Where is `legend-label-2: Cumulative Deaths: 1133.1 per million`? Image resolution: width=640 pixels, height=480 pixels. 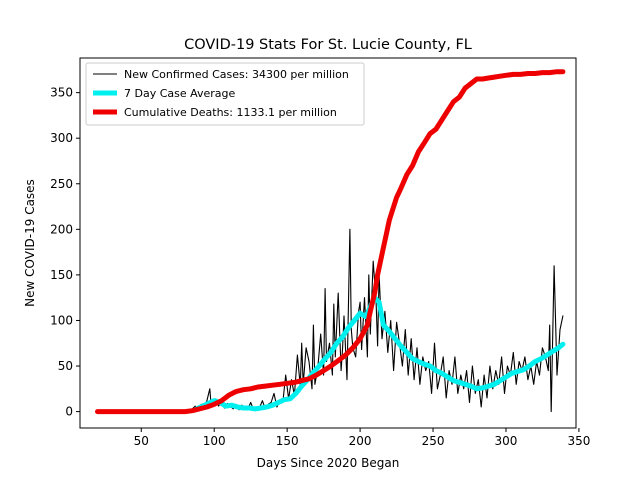
legend-label-2: Cumulative Deaths: 1133.1 per million is located at coordinates (230, 112).